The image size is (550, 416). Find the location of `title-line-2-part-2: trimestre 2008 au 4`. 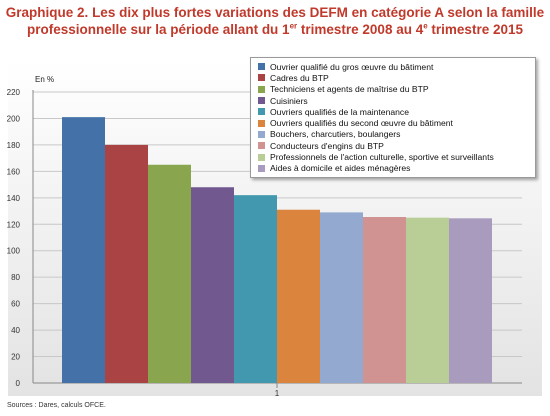

title-line-2-part-2: trimestre 2008 au 4 is located at coordinates (360, 29).